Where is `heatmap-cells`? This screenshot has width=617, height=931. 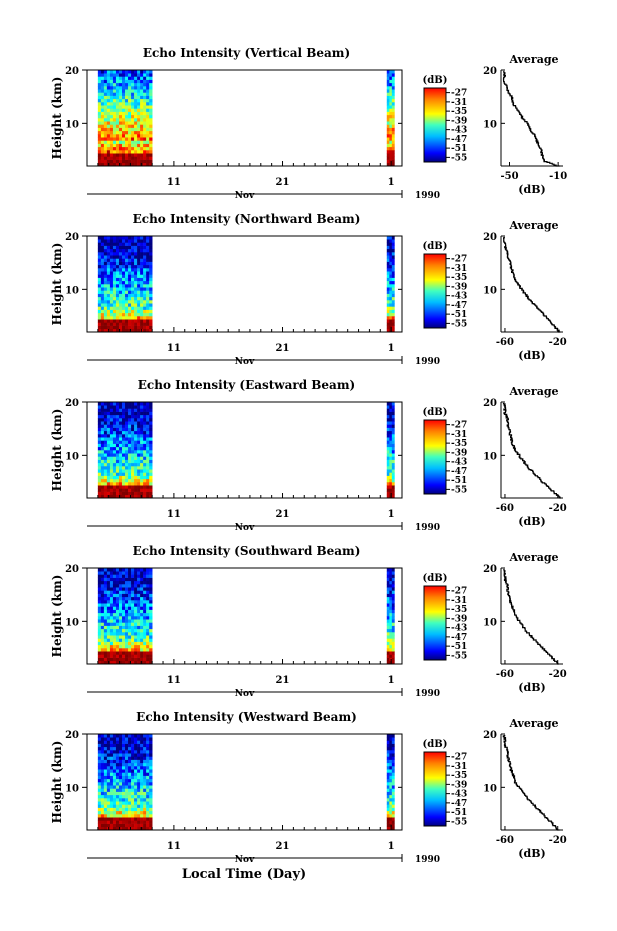
heatmap-cells is located at coordinates (246, 782).